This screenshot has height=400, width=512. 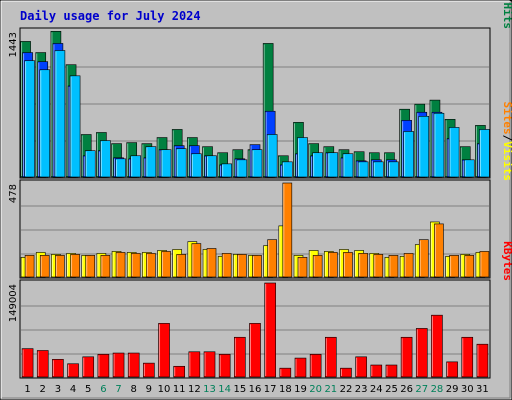 I want to click on x-tick-label: 2, so click(x=43, y=389).